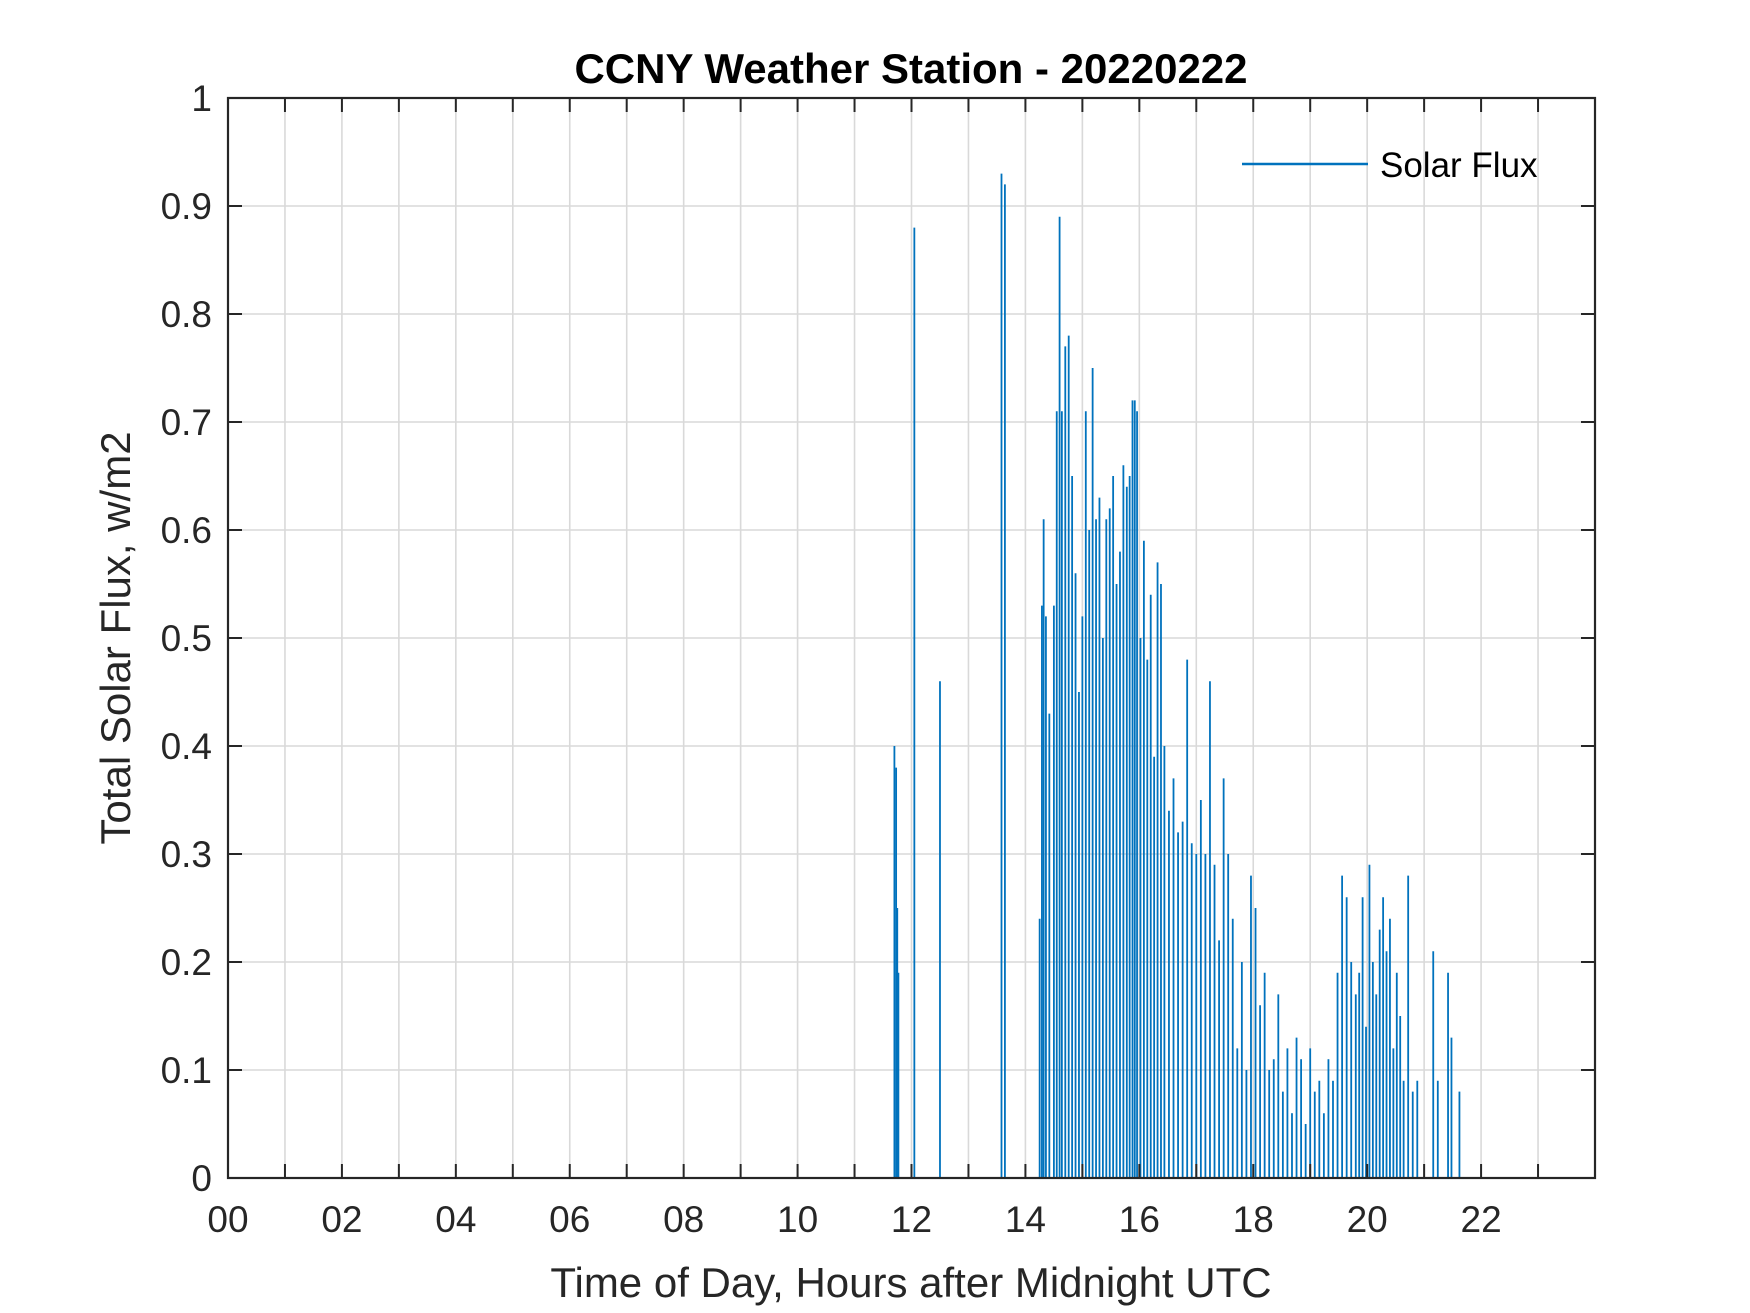 The height and width of the screenshot is (1313, 1750). I want to click on legend: Solar Flux, so click(1390, 165).